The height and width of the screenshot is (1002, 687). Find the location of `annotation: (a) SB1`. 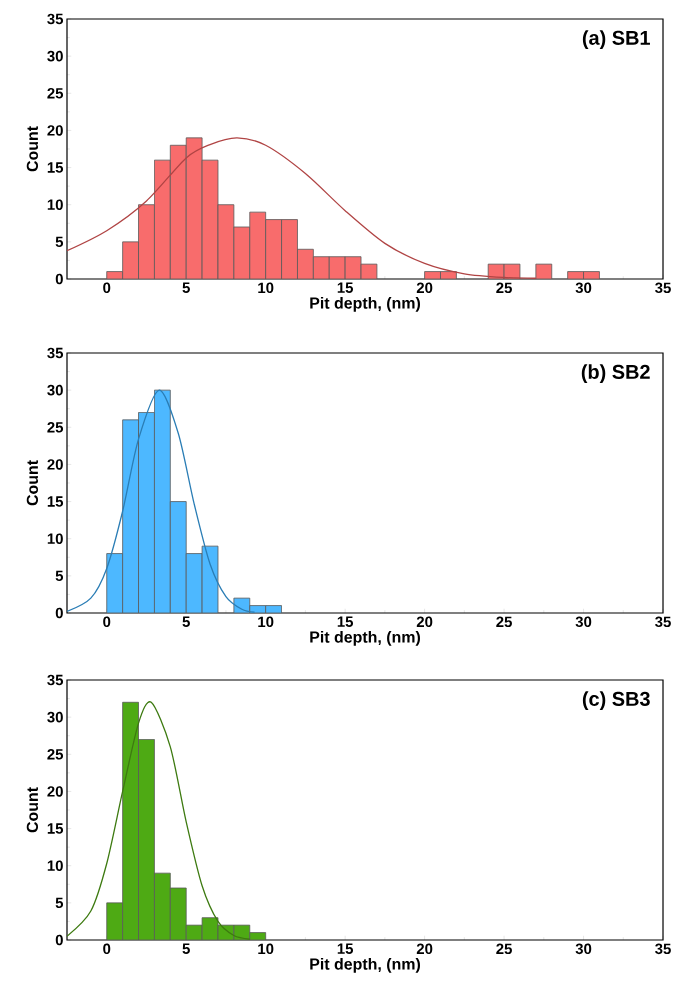

annotation: (a) SB1 is located at coordinates (616, 39).